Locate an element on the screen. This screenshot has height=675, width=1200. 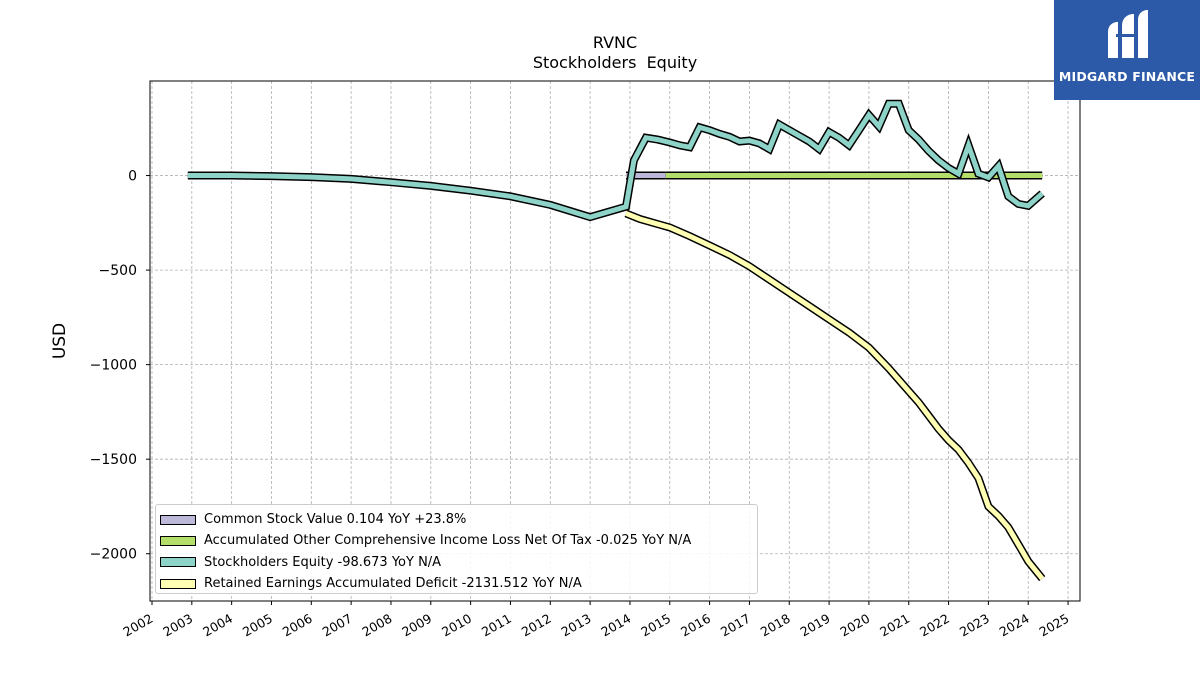
legend-item: Stockholders Equity -98.673 YoY N/A is located at coordinates (458, 562).